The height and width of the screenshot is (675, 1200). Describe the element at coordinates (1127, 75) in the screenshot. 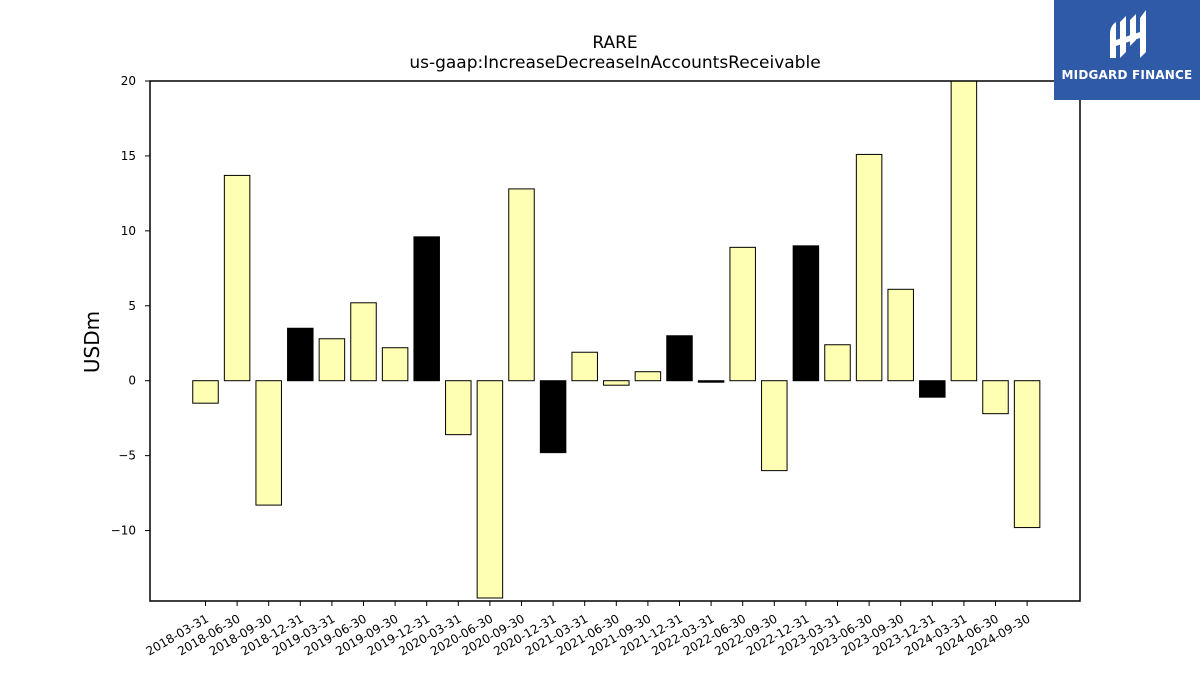

I see `brand-name: MIDGARD FINANCE` at that location.